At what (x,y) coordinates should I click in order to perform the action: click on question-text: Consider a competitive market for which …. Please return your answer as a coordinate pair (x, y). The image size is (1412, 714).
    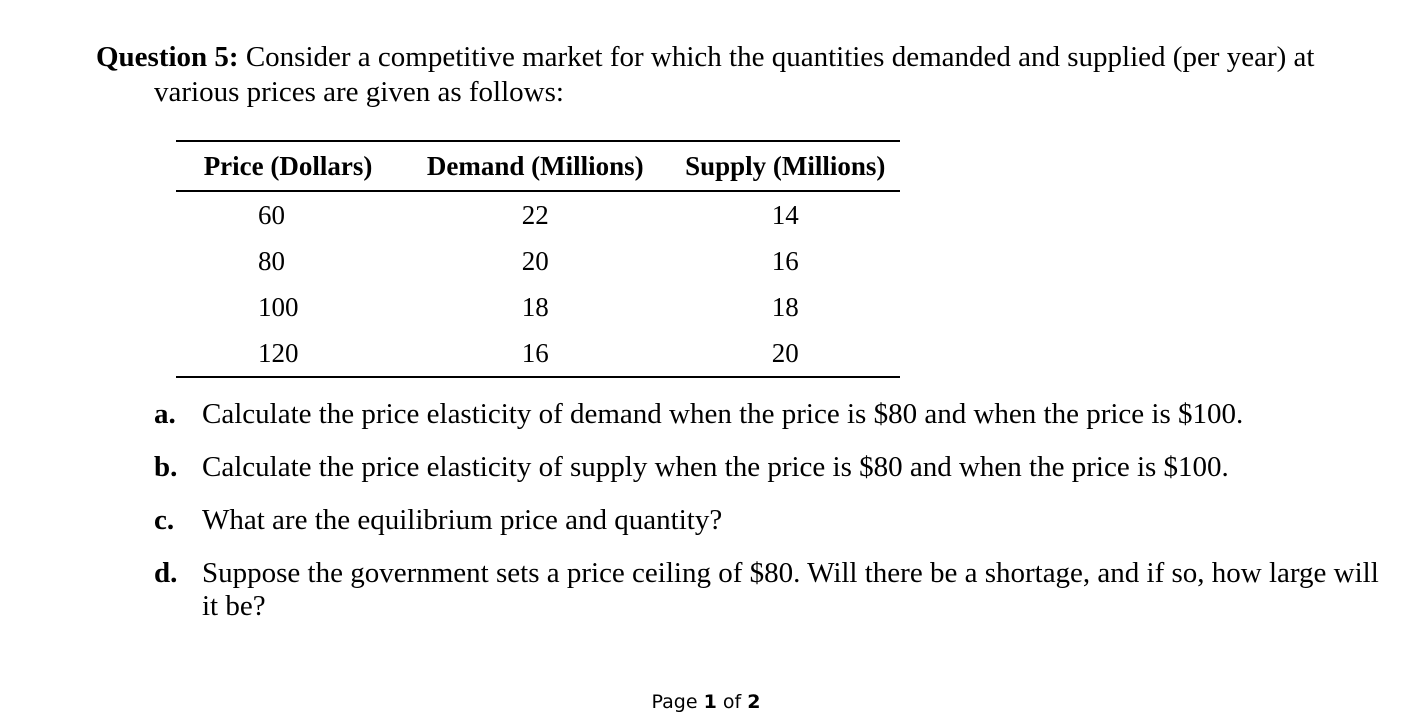
    Looking at the image, I should click on (734, 74).